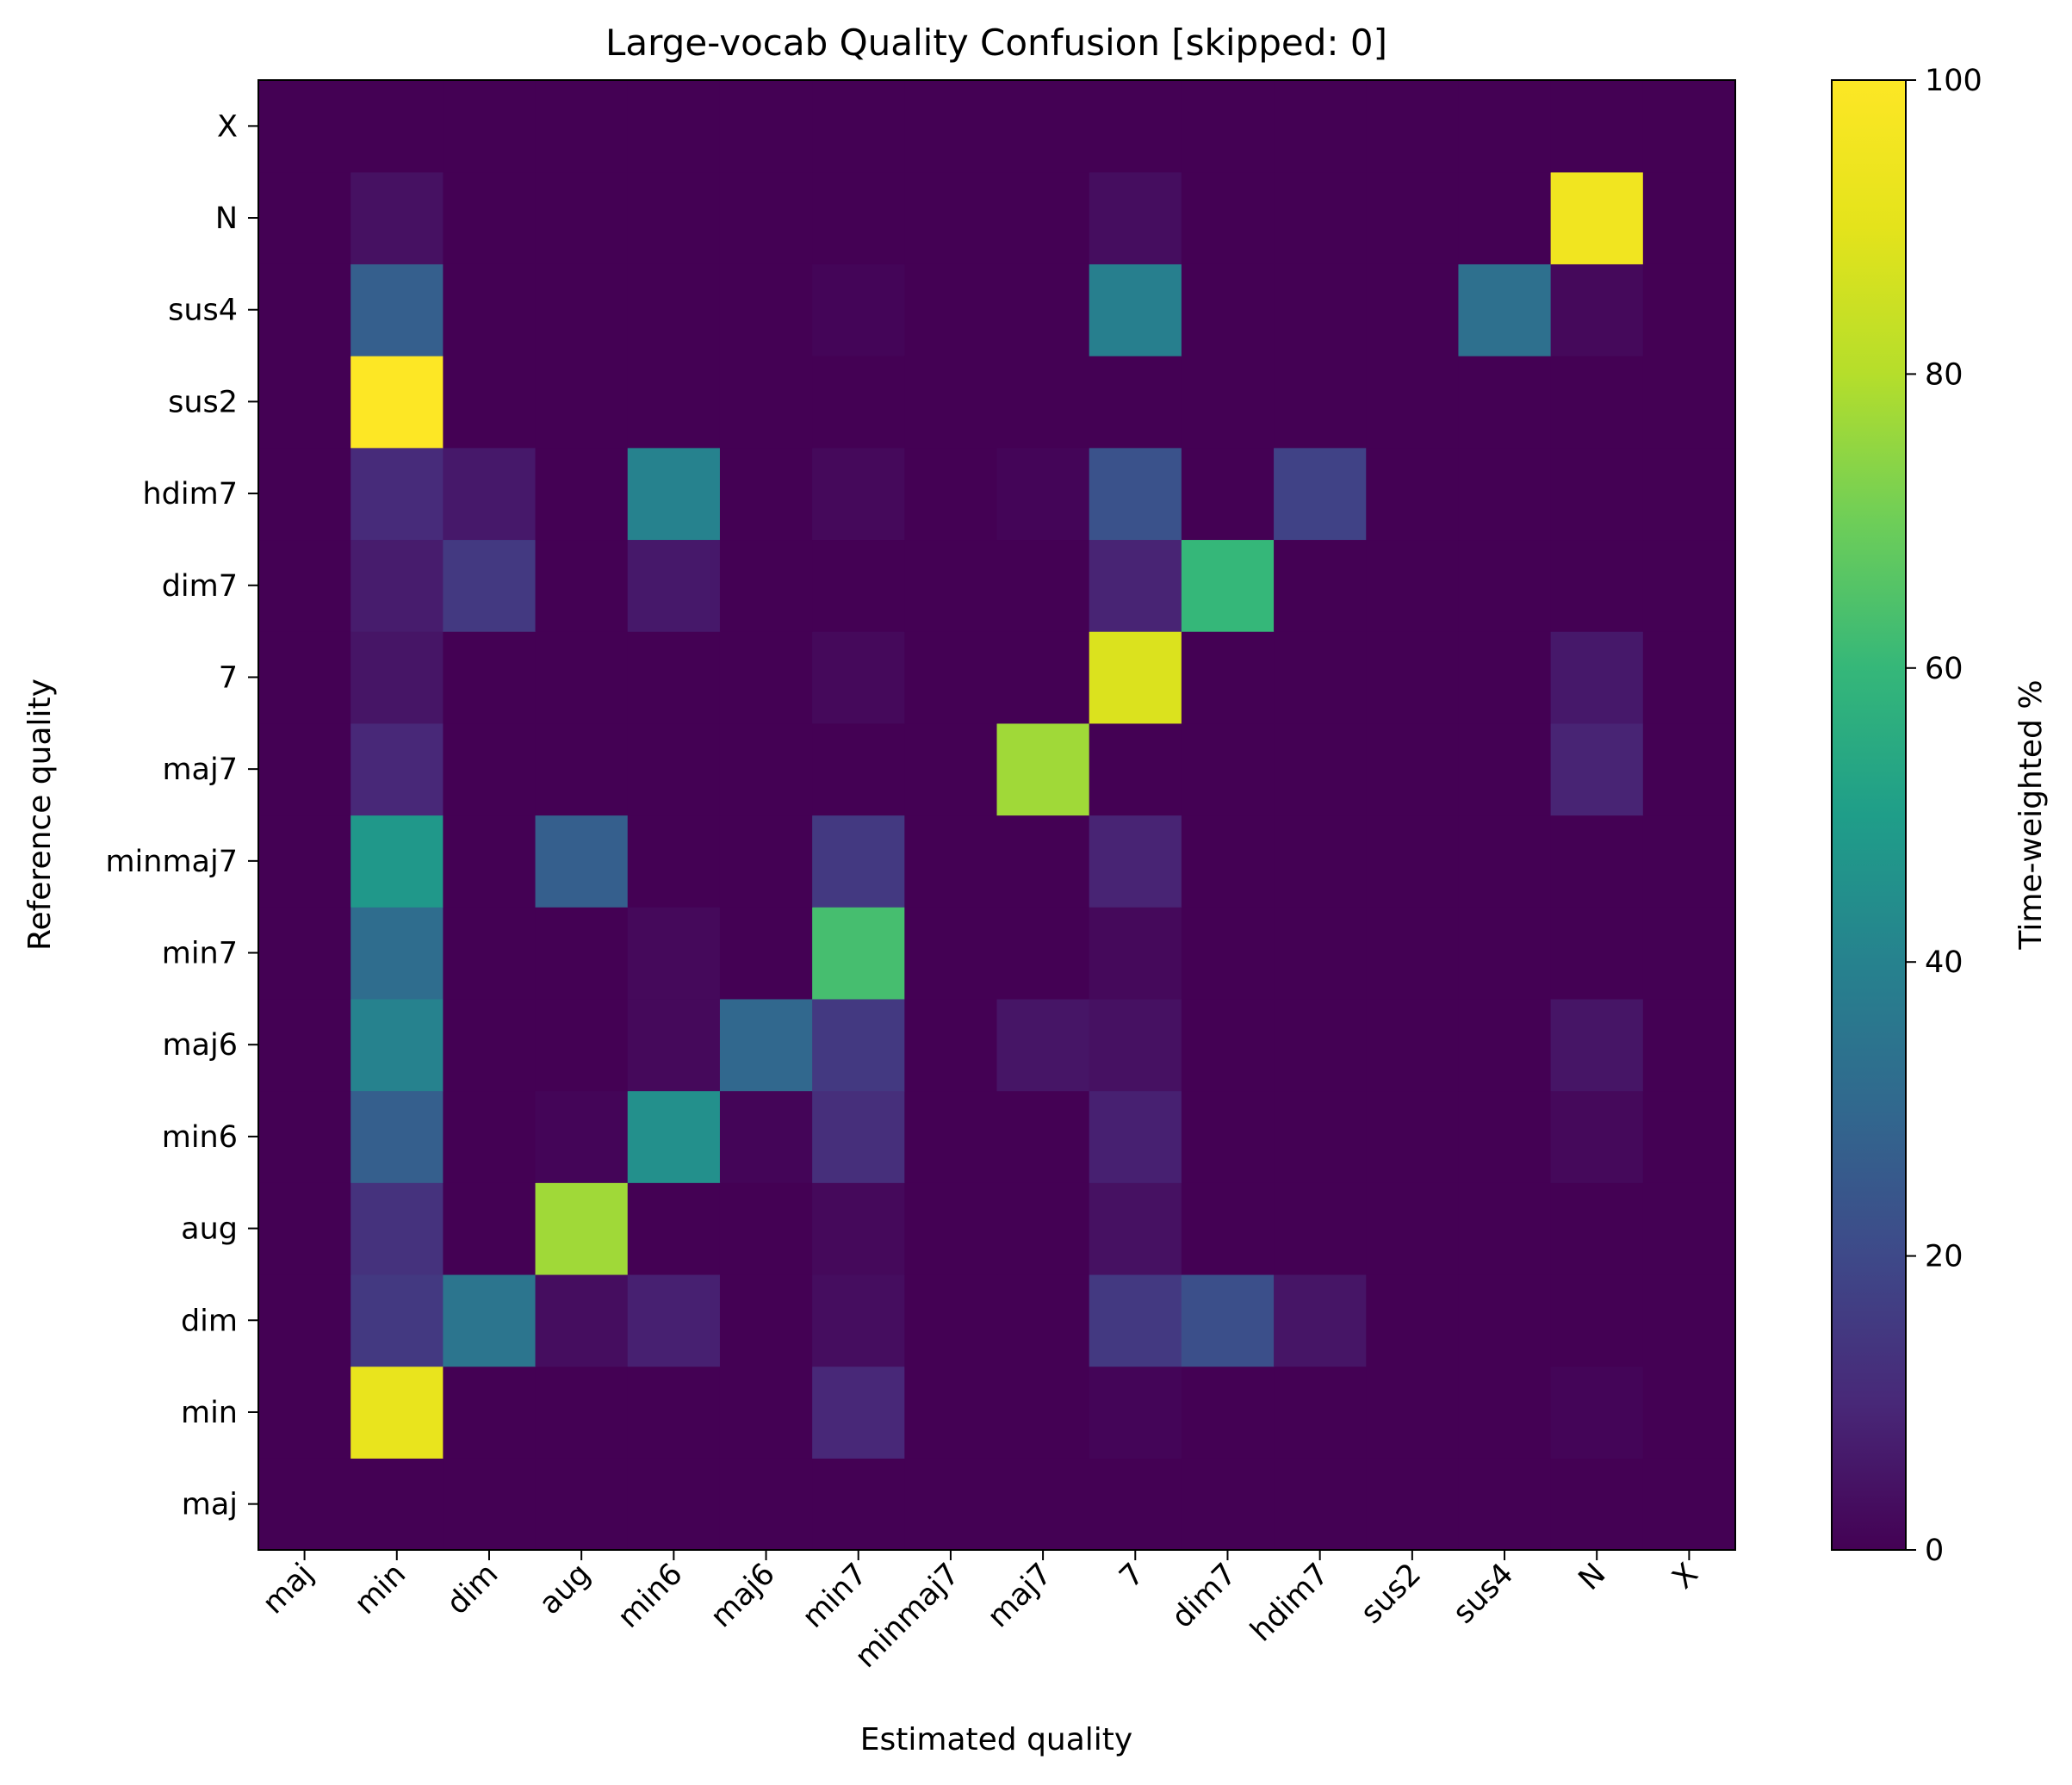 This screenshot has height=1785, width=2072. Describe the element at coordinates (1320, 310) in the screenshot. I see `heatmap-cell-sus4-hdim7` at that location.